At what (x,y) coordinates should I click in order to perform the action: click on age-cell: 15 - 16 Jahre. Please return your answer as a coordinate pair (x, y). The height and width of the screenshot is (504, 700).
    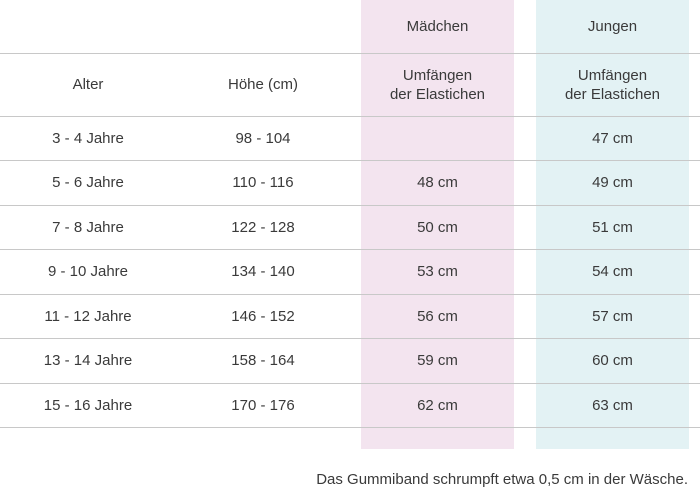
    Looking at the image, I should click on (88, 405).